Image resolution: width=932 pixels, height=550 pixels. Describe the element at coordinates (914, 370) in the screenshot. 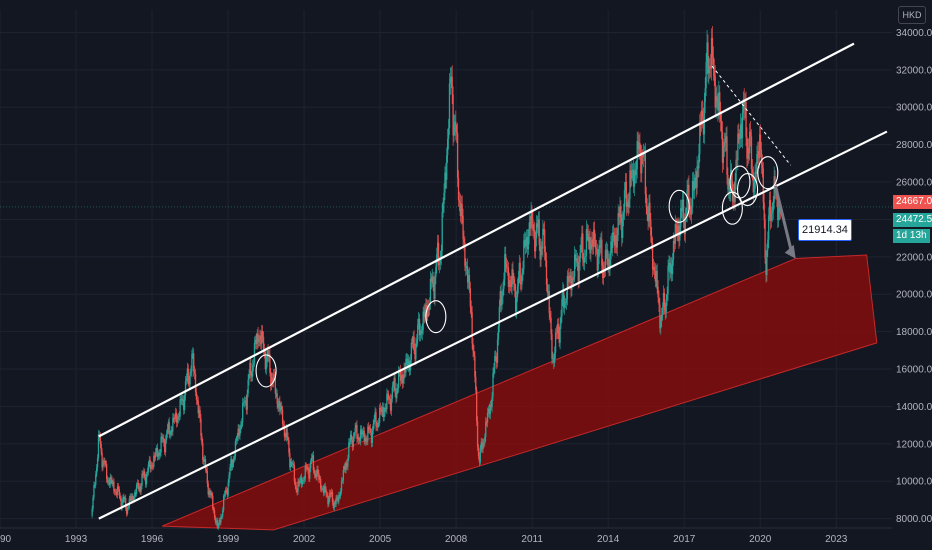

I see `y-tick-label: 16000.00` at that location.